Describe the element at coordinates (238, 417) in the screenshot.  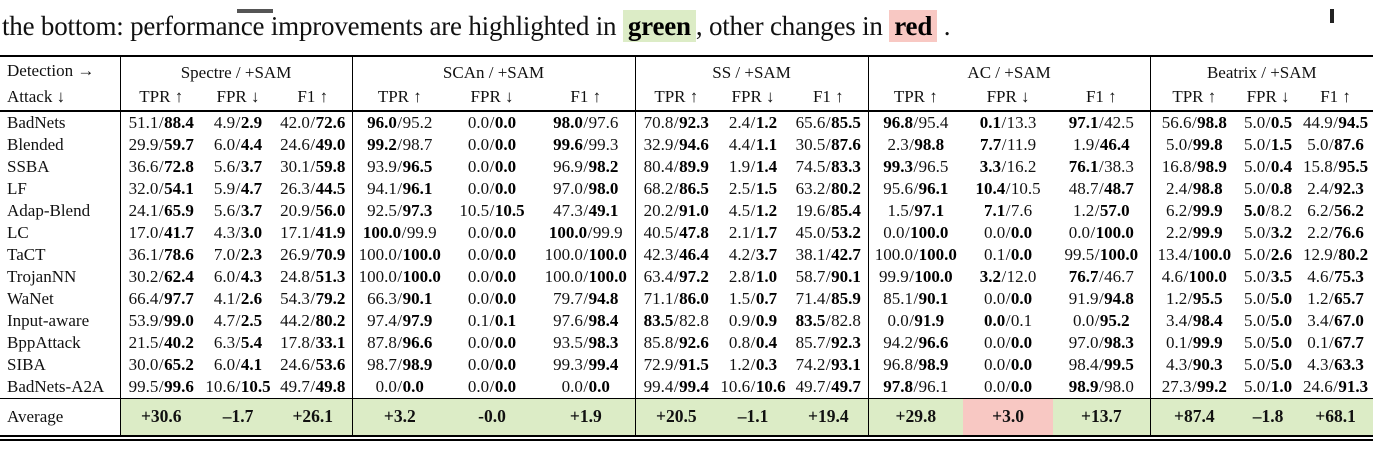
I see `average-cell: –1.7` at that location.